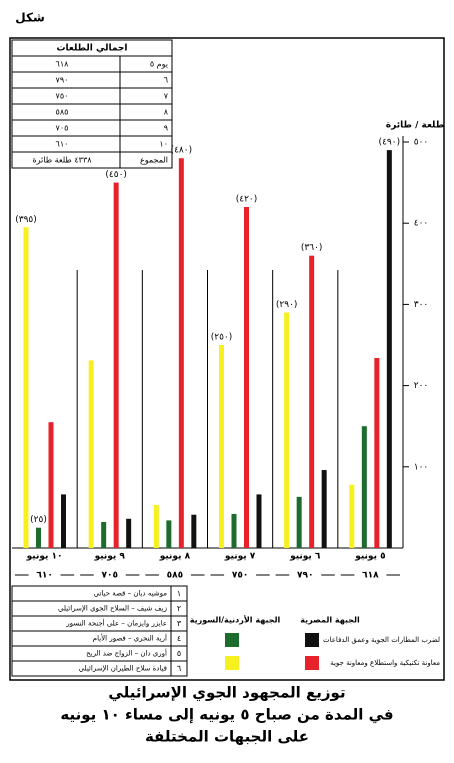  Describe the element at coordinates (116, 623) in the screenshot. I see `source-text: عايزر وايزمان – على أجنحة النسور` at that location.